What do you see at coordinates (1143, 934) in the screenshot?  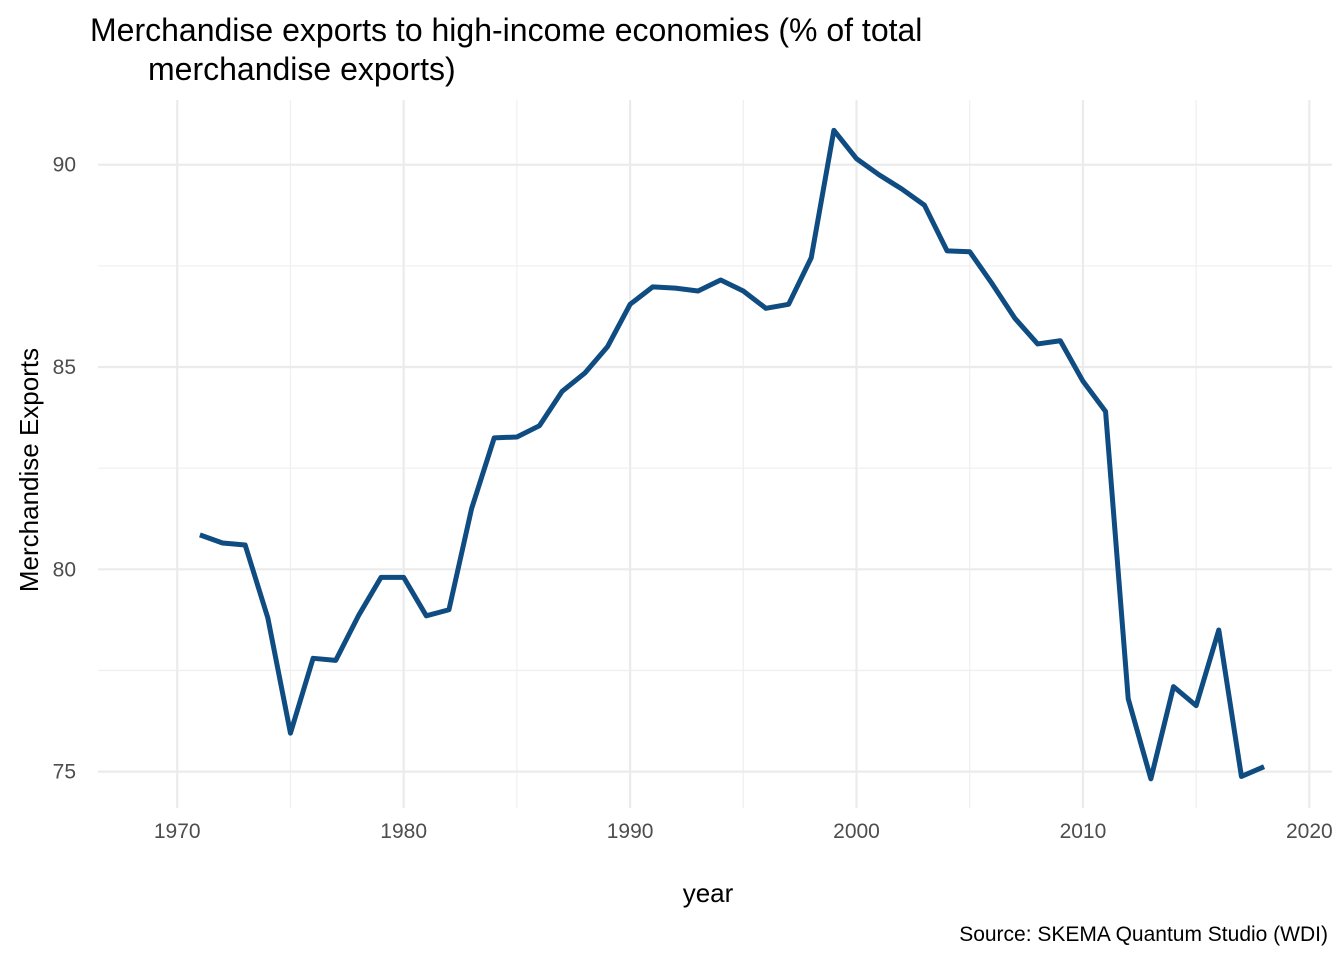 I see `source-caption: Source: SKEMA Quantum Studio (WDI)` at bounding box center [1143, 934].